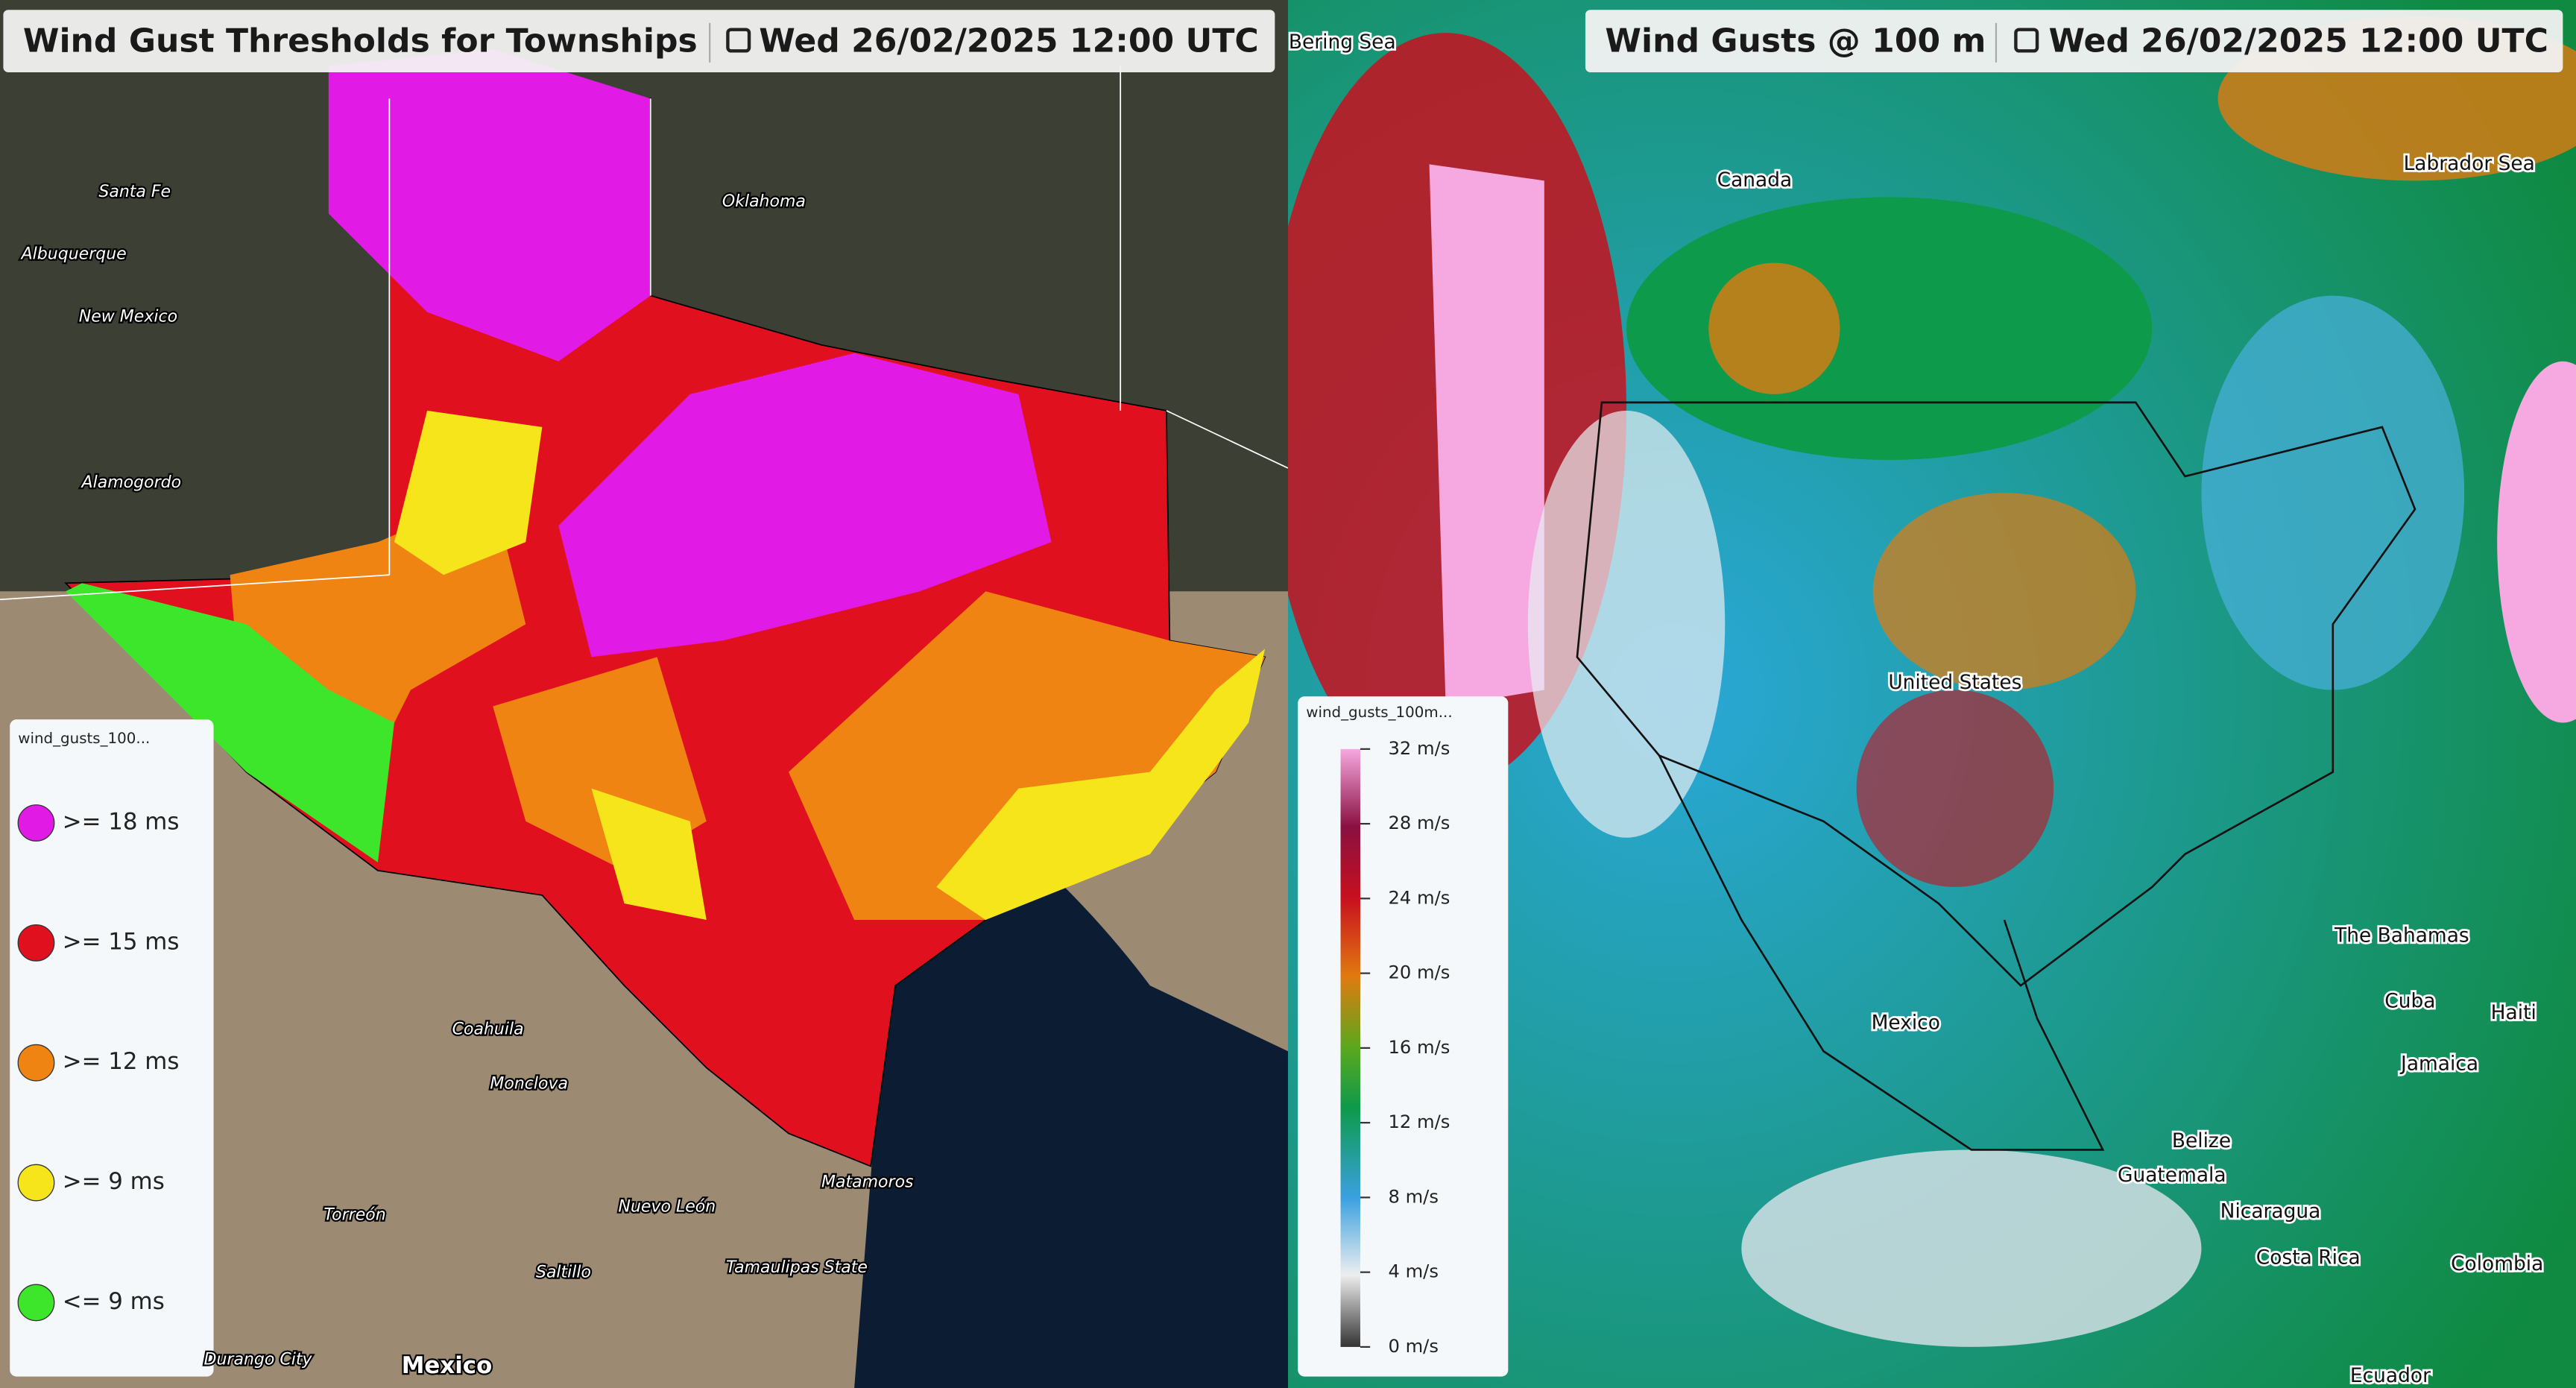  Describe the element at coordinates (764, 201) in the screenshot. I see `map-label: Oklahoma` at that location.